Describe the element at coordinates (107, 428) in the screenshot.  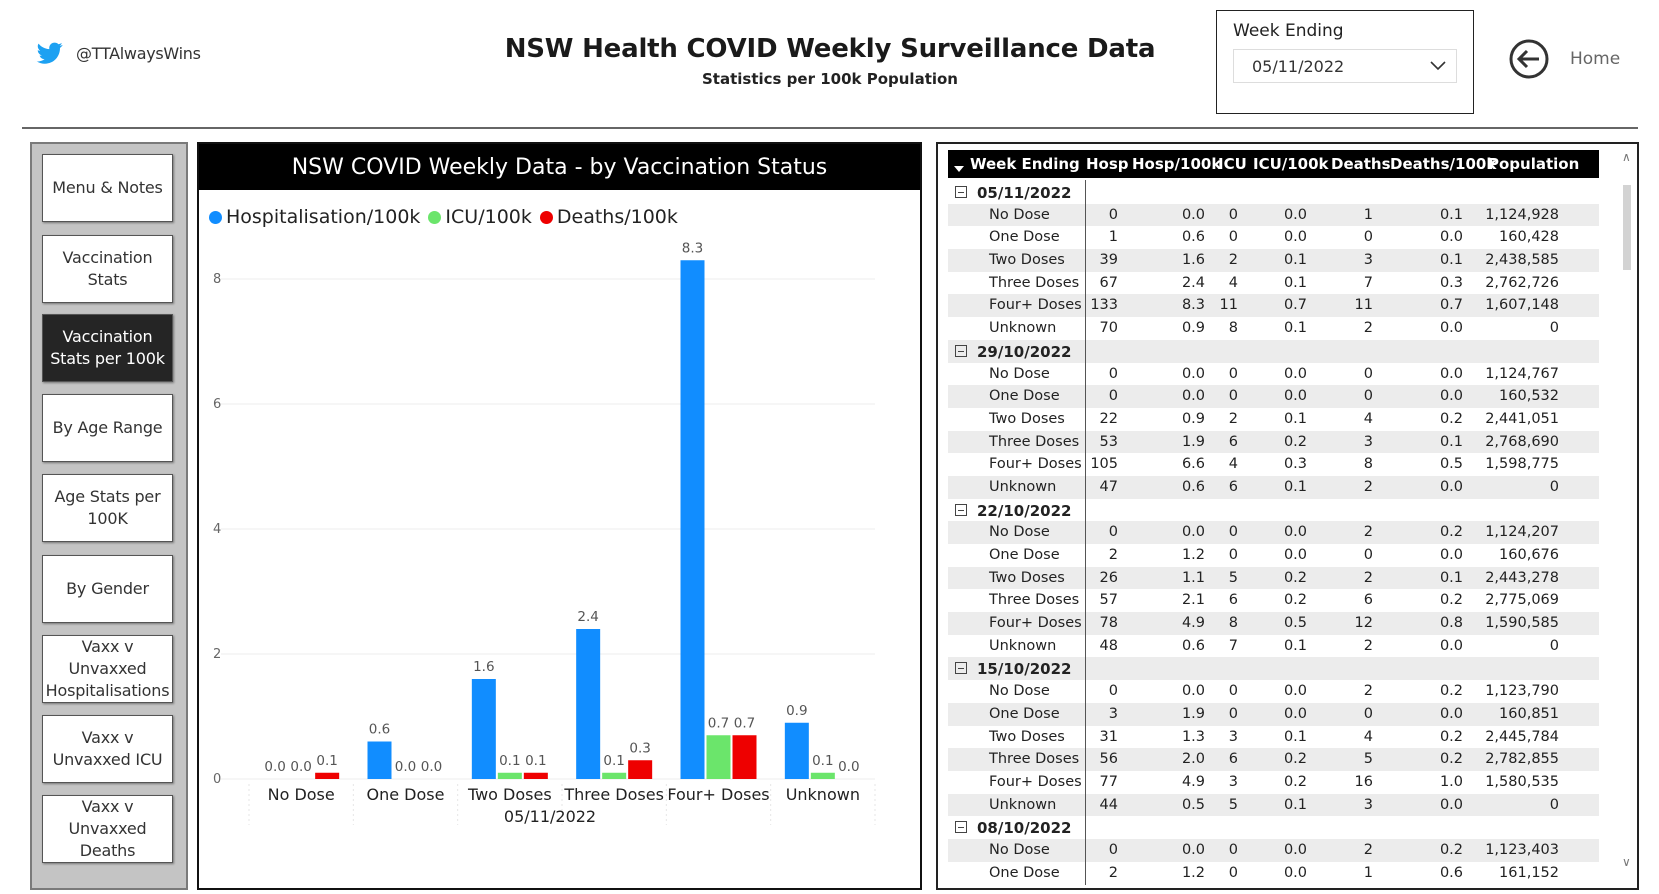
I see `nav-by-age-range: By Age Range` at that location.